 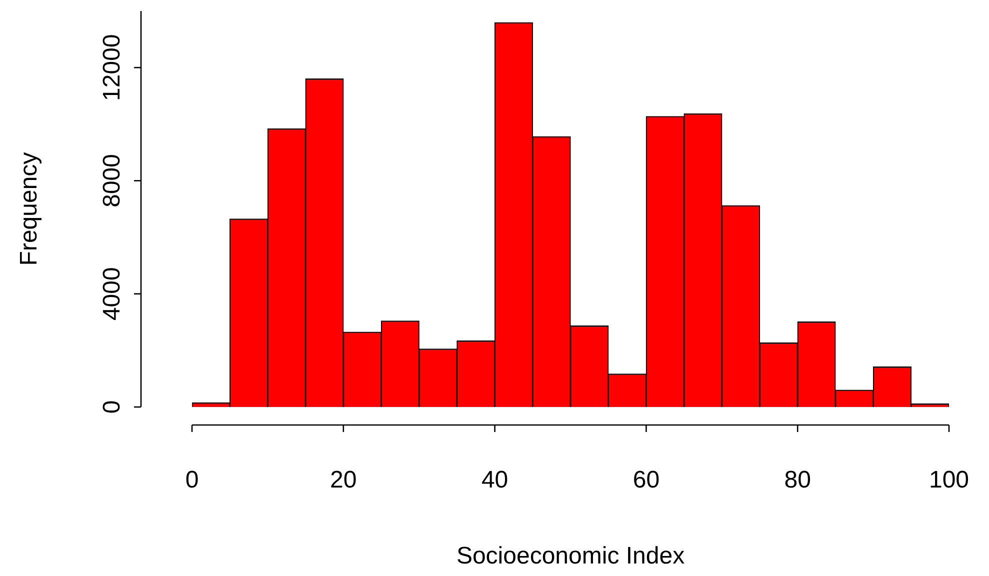 I want to click on y-axis-title: Frequency, so click(x=29, y=209).